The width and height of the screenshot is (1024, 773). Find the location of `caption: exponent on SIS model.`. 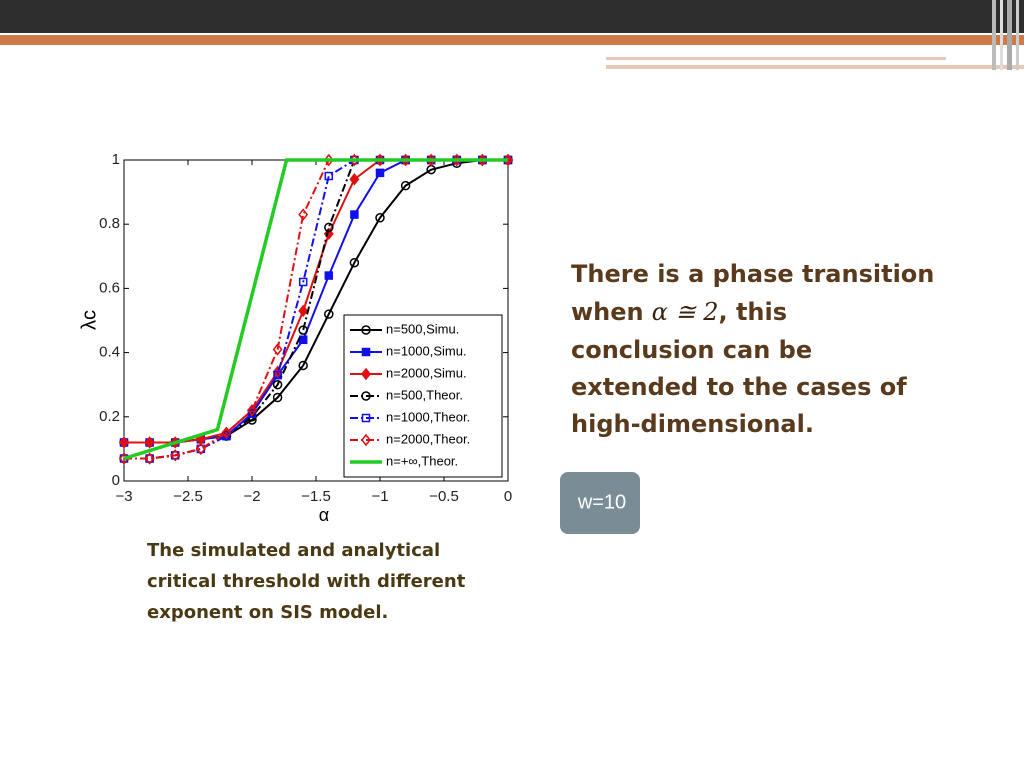

caption: exponent on SIS model. is located at coordinates (267, 612).